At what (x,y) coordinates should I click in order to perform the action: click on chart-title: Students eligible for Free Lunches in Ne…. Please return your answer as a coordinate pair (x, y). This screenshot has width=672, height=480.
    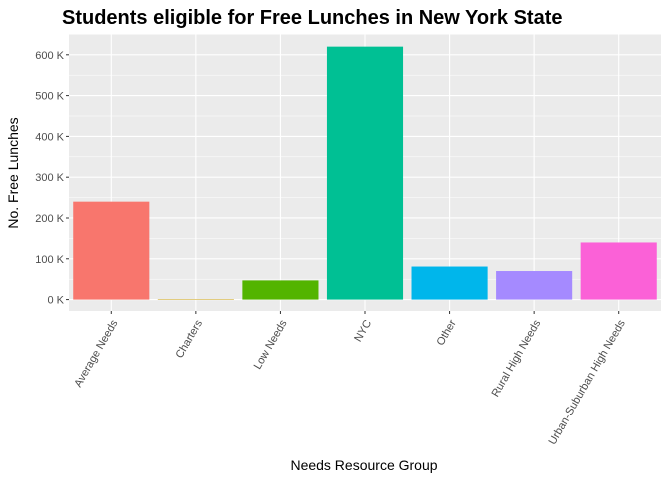
    Looking at the image, I should click on (312, 18).